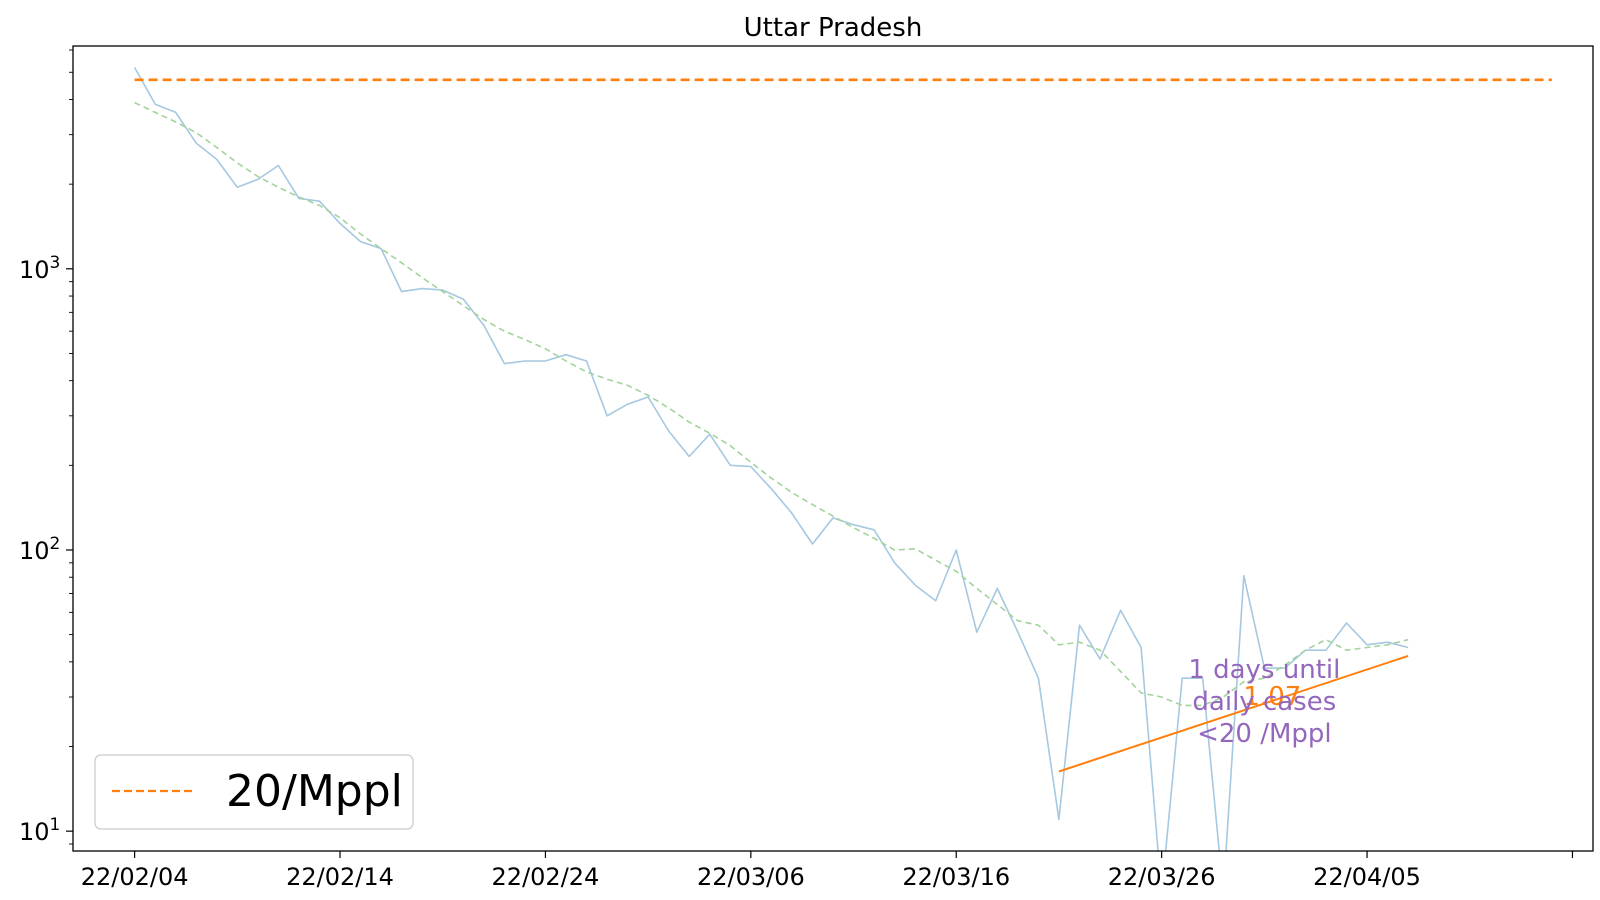  What do you see at coordinates (833, 28) in the screenshot?
I see `chart-title: Uttar Pradesh` at bounding box center [833, 28].